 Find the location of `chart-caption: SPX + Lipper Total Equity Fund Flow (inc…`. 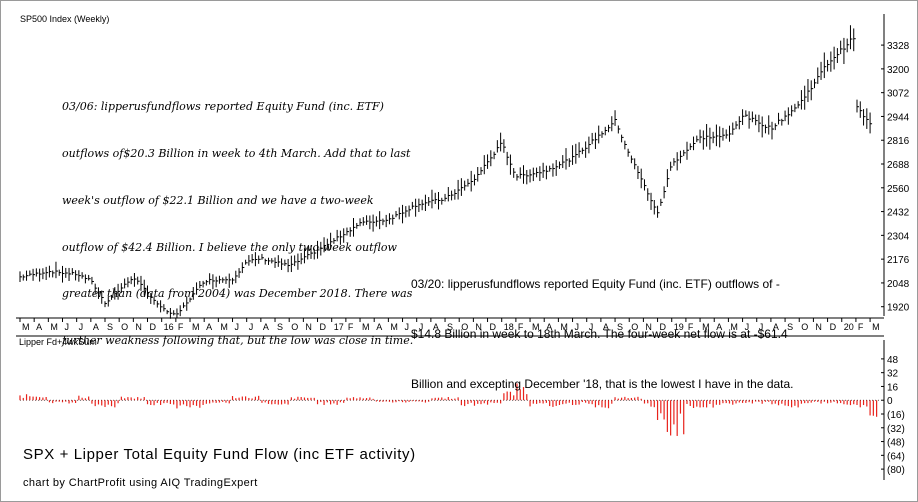

chart-caption: SPX + Lipper Total Equity Fund Flow (inc… is located at coordinates (219, 454).